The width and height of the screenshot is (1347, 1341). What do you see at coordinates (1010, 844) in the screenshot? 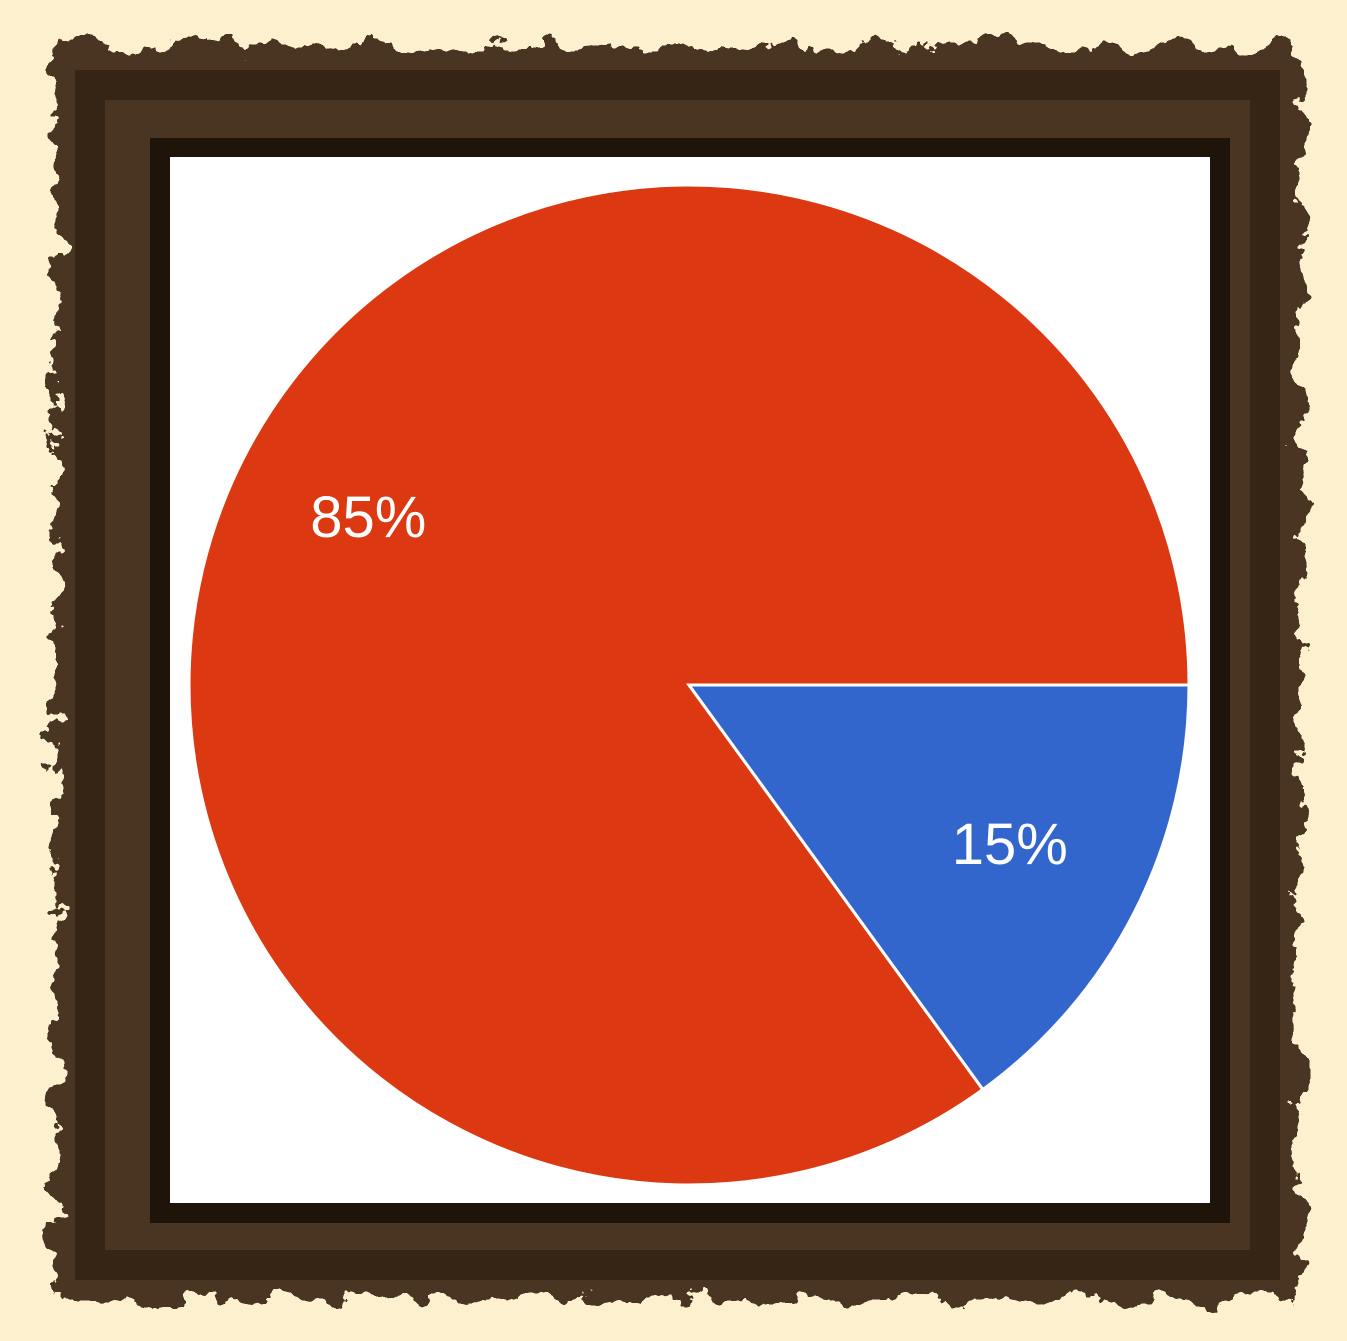
I see `slice-label: 15%` at bounding box center [1010, 844].